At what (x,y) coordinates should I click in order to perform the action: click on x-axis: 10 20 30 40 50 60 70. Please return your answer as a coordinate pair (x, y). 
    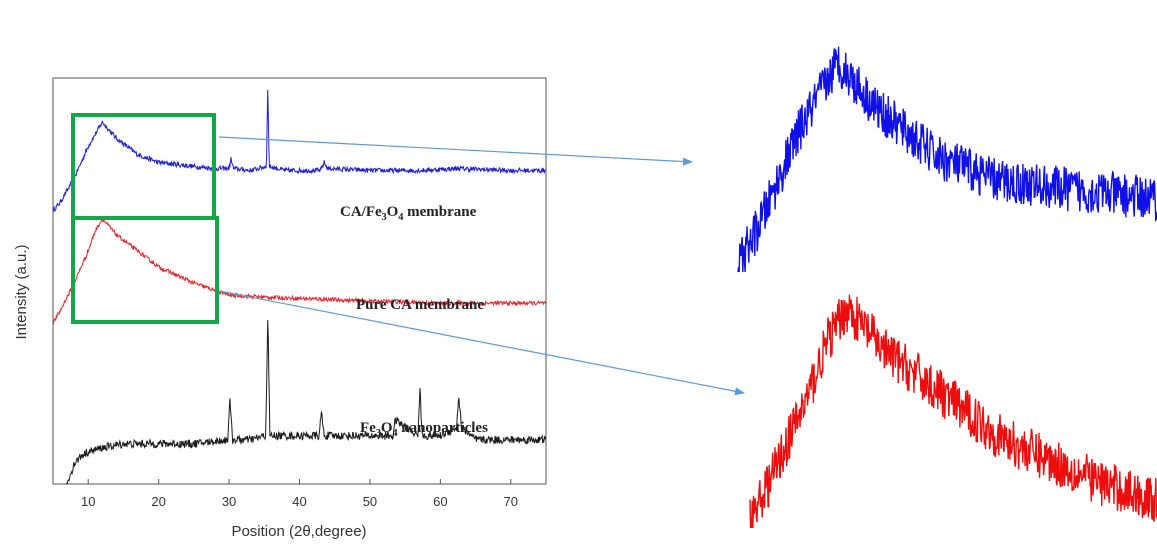
    Looking at the image, I should click on (299, 494).